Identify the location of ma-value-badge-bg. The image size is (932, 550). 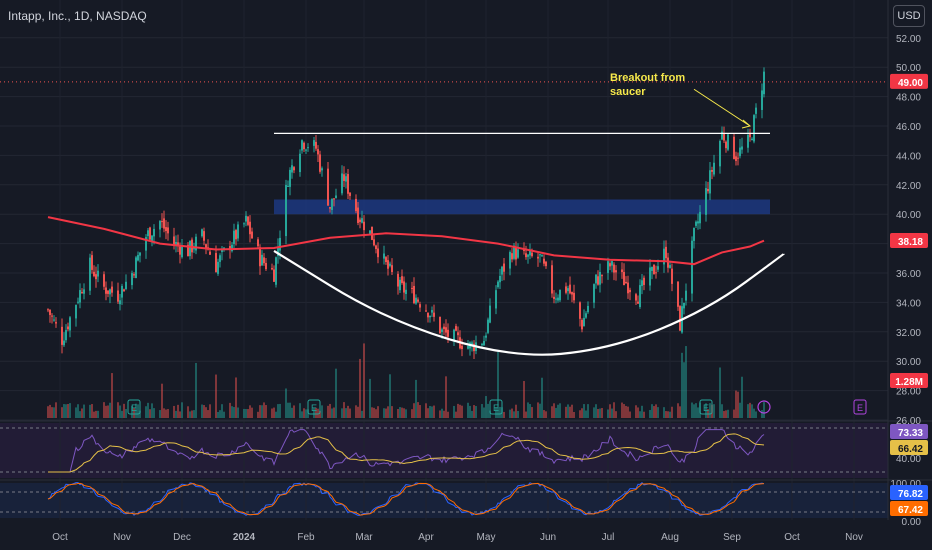
(909, 240).